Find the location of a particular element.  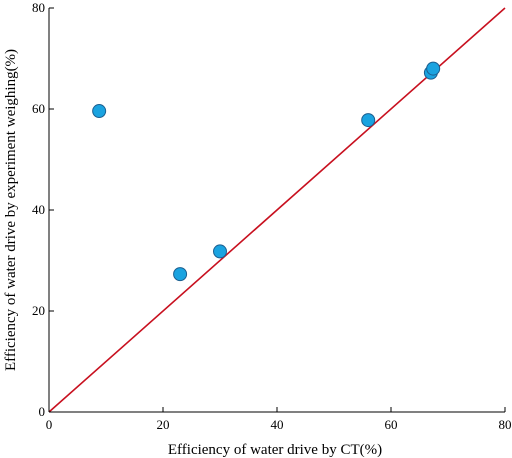

x-axis-title: Efficiency of water drive by CT(%) is located at coordinates (275, 450).